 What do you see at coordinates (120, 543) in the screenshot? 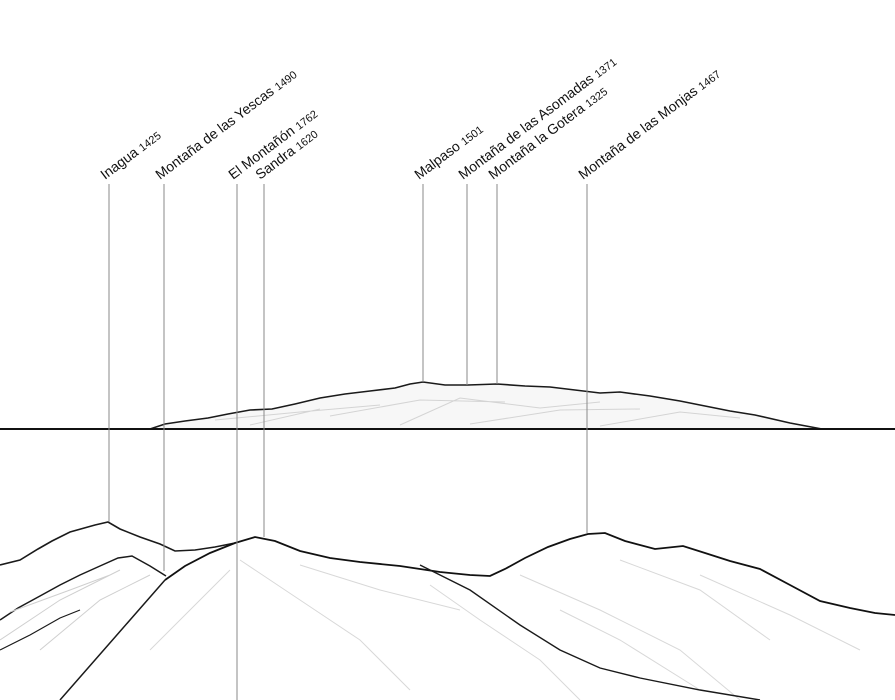
I see `back-ridge-line` at bounding box center [120, 543].